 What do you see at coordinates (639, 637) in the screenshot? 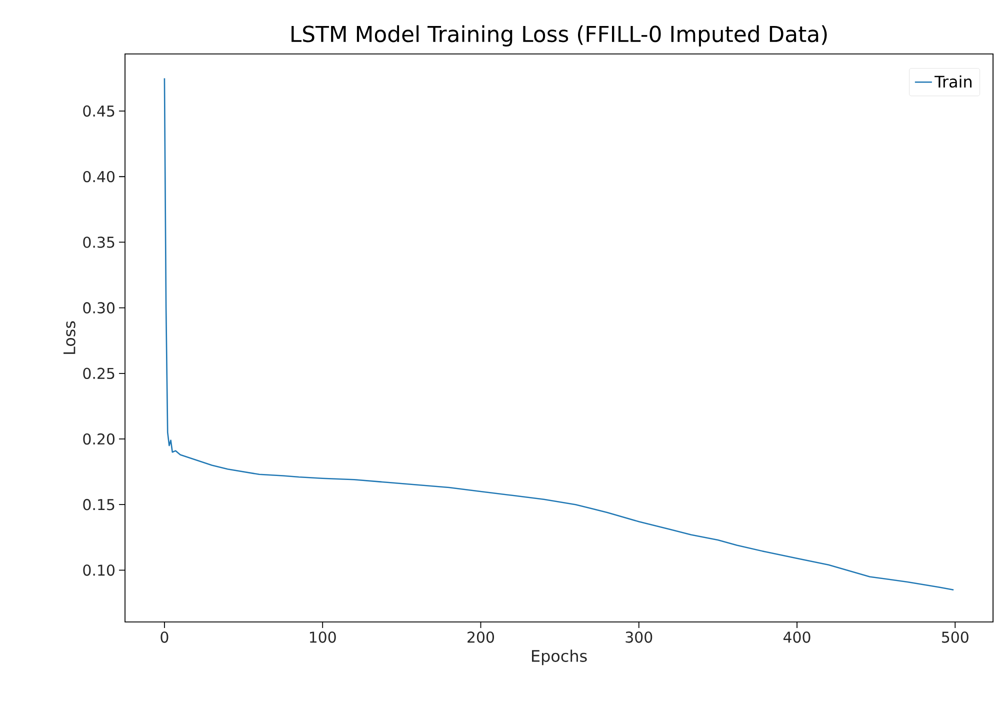
I see `x-tick-label: 300` at bounding box center [639, 637].